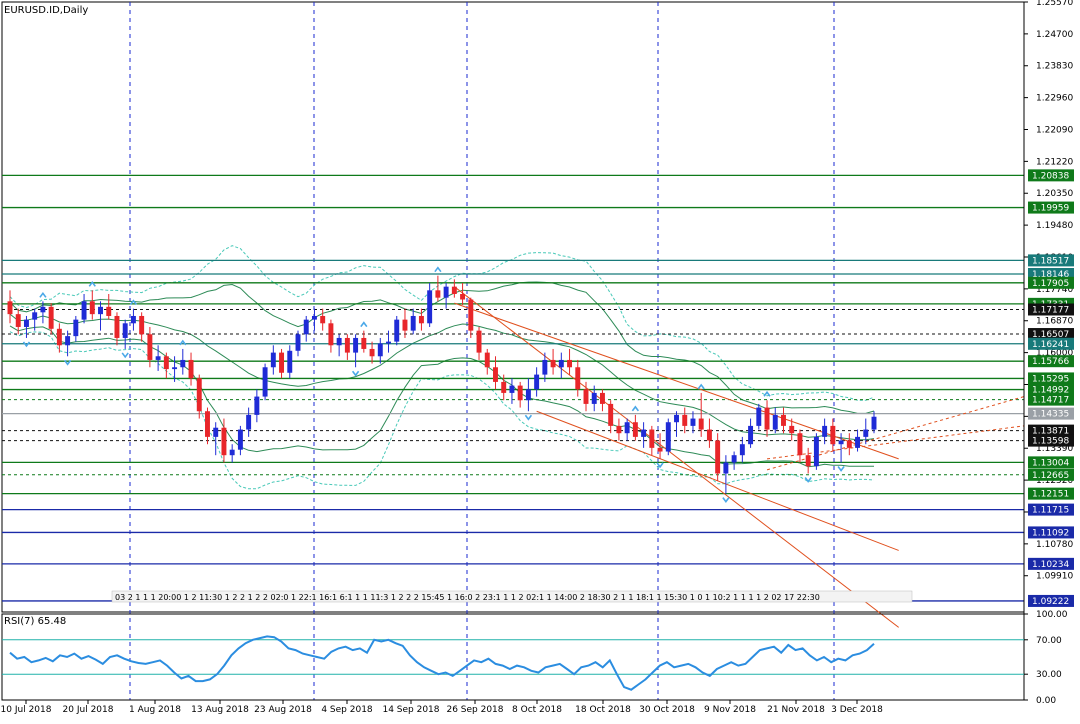 The height and width of the screenshot is (724, 1080). I want to click on date-axis-label: 18 Oct 2018, so click(603, 710).